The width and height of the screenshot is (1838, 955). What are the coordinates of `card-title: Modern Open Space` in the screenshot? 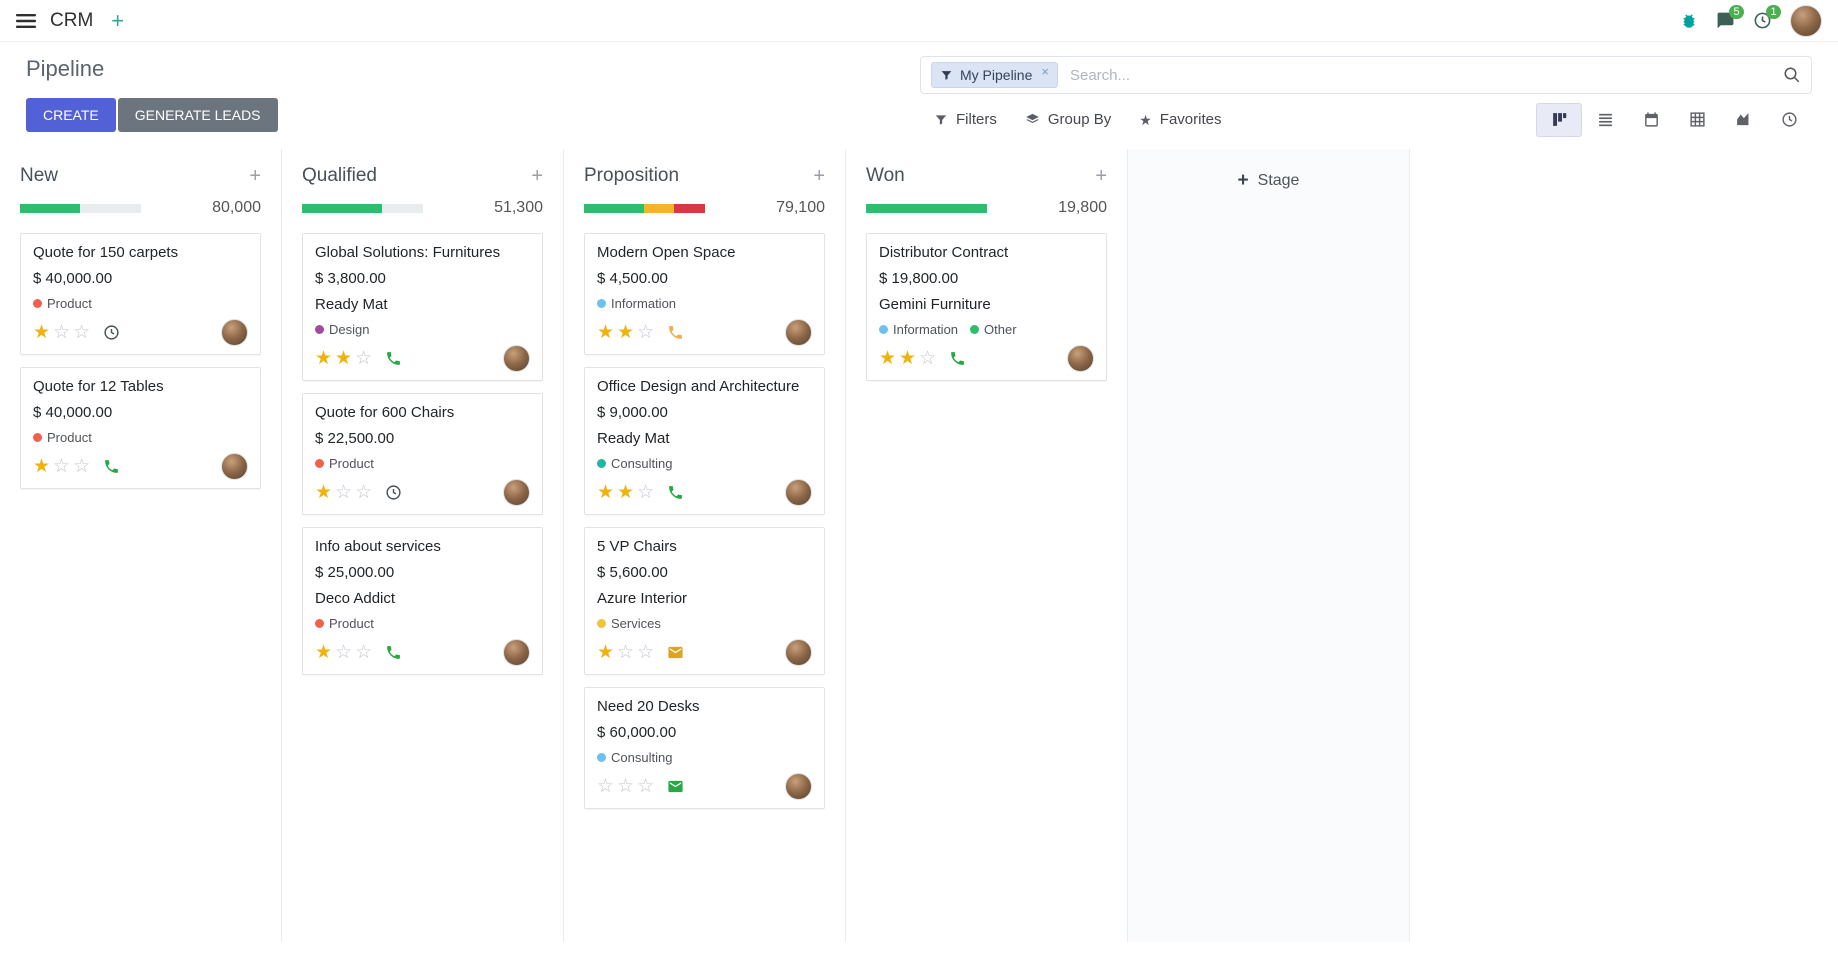 It's located at (666, 252).